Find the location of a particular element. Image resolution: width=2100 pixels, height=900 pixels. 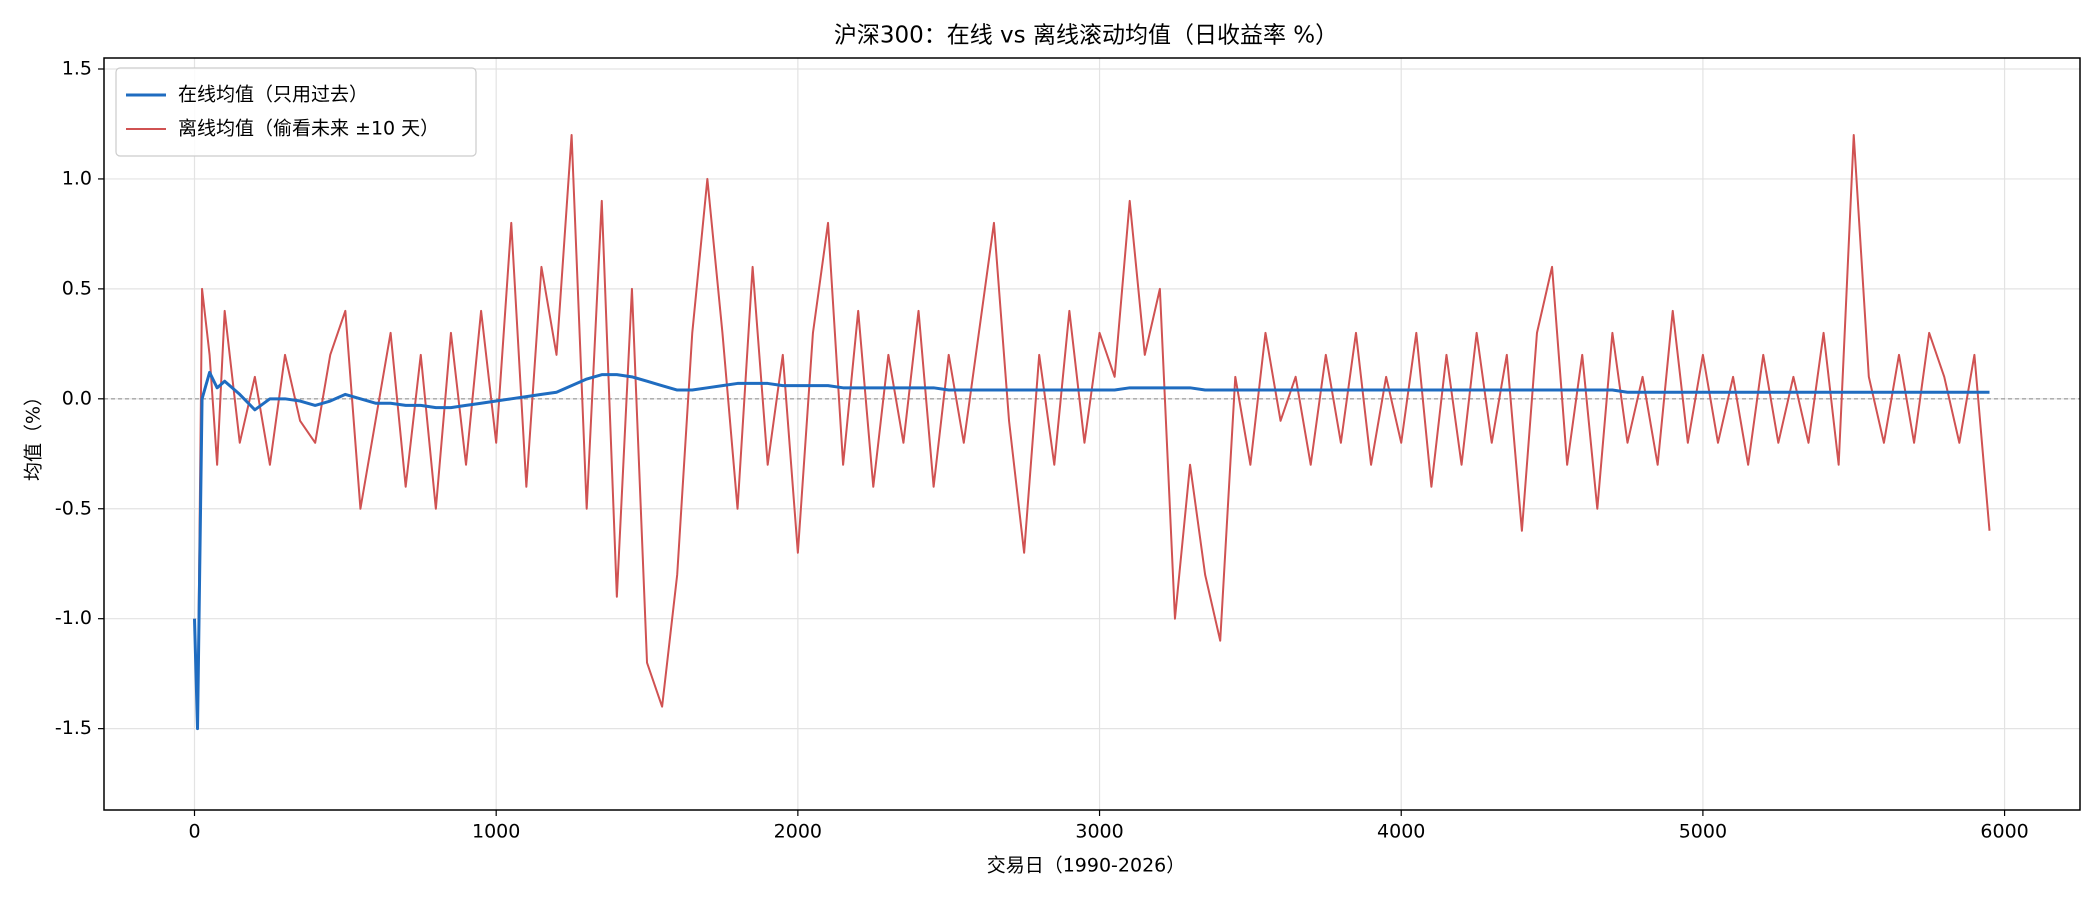

x-tick-label: 2000 is located at coordinates (798, 832).